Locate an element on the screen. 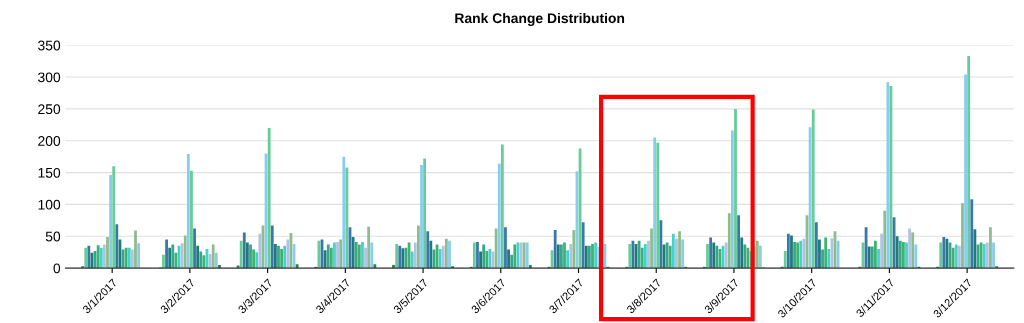 The image size is (1024, 323). y-tick-label: 0 is located at coordinates (57, 268).